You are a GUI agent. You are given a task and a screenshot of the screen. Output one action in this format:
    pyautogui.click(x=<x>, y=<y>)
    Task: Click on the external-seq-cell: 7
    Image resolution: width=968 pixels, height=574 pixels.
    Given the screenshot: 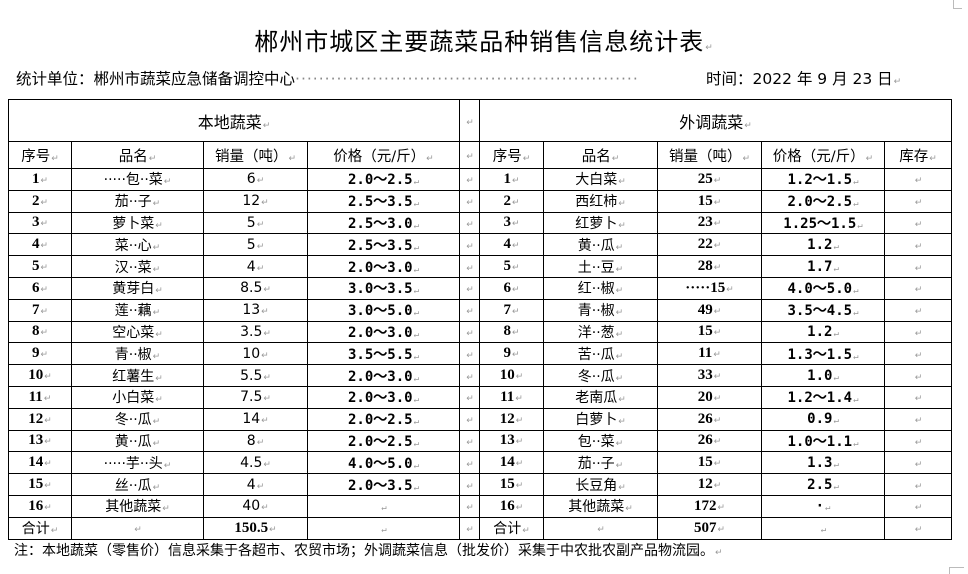 What is the action you would take?
    pyautogui.click(x=511, y=310)
    